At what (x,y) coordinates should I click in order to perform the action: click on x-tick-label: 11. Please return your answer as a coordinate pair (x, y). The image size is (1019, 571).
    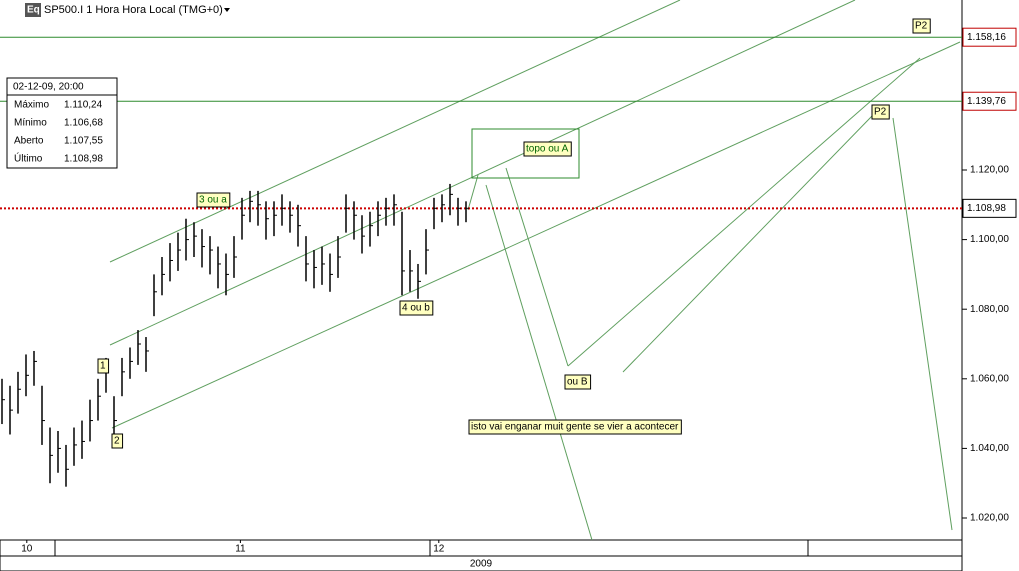
    Looking at the image, I should click on (240, 549).